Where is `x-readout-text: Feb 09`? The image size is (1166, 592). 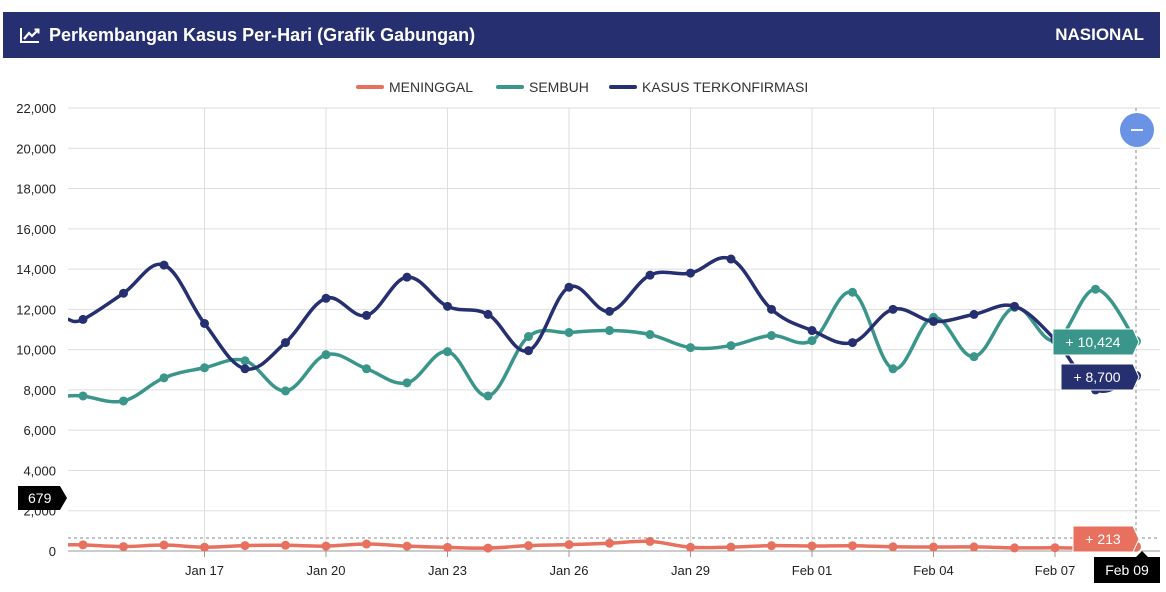
x-readout-text: Feb 09 is located at coordinates (1127, 570).